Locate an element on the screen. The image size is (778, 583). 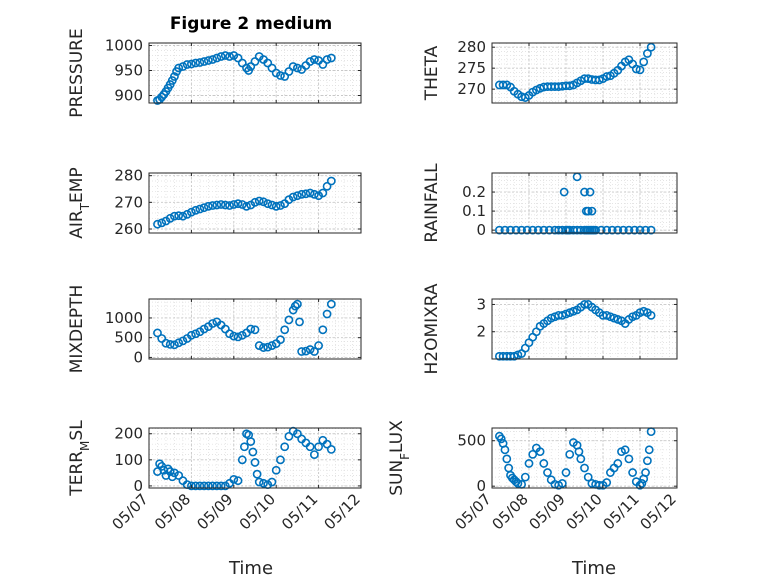
y-tick-label: 200 is located at coordinates (128, 434).